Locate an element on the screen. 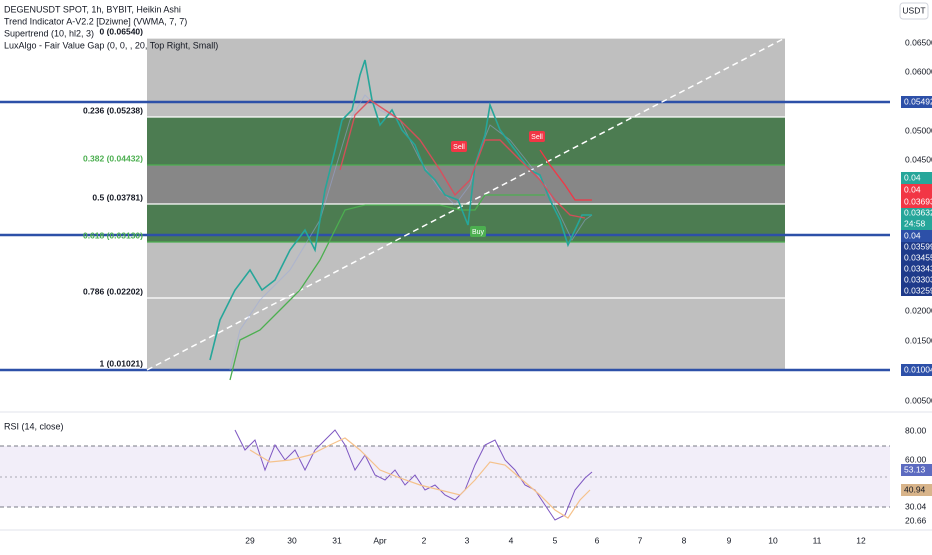  rsi-tick: 30.04 is located at coordinates (916, 506).